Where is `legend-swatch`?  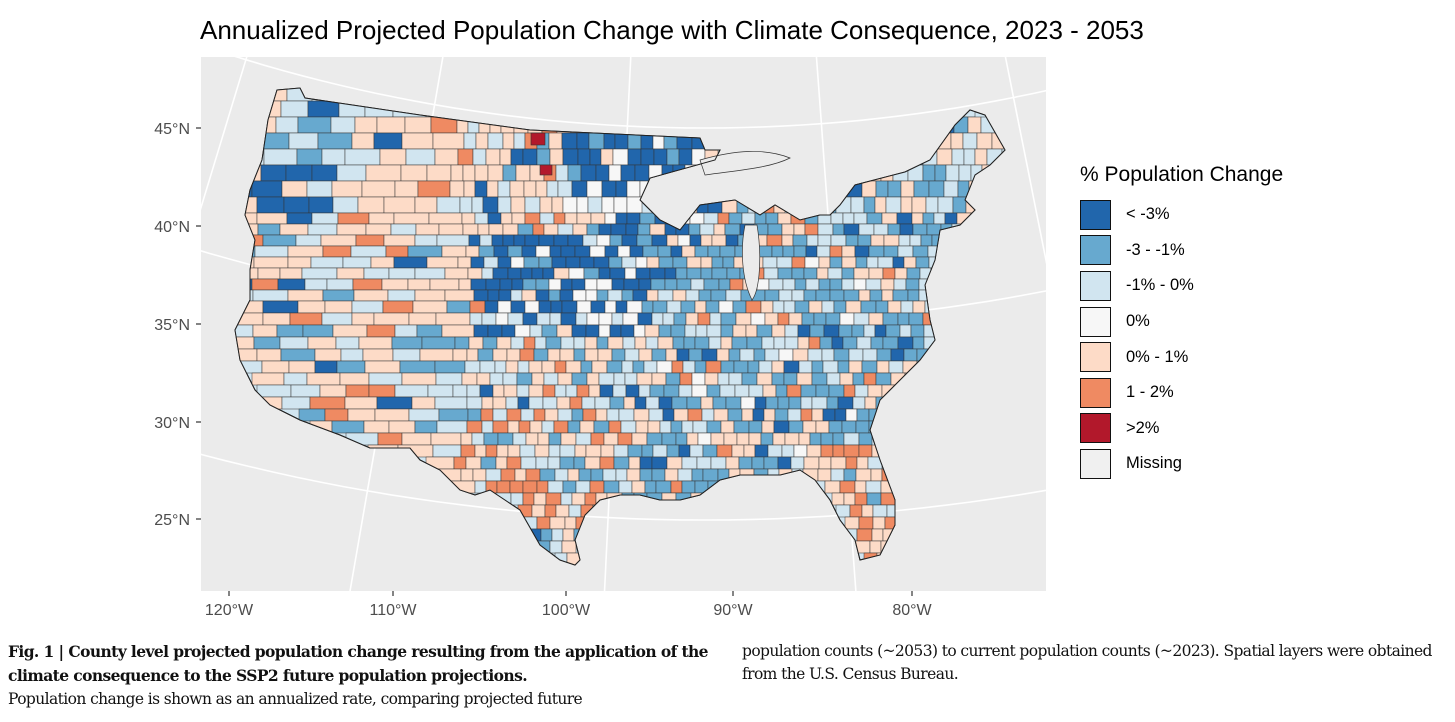
legend-swatch is located at coordinates (1095, 392).